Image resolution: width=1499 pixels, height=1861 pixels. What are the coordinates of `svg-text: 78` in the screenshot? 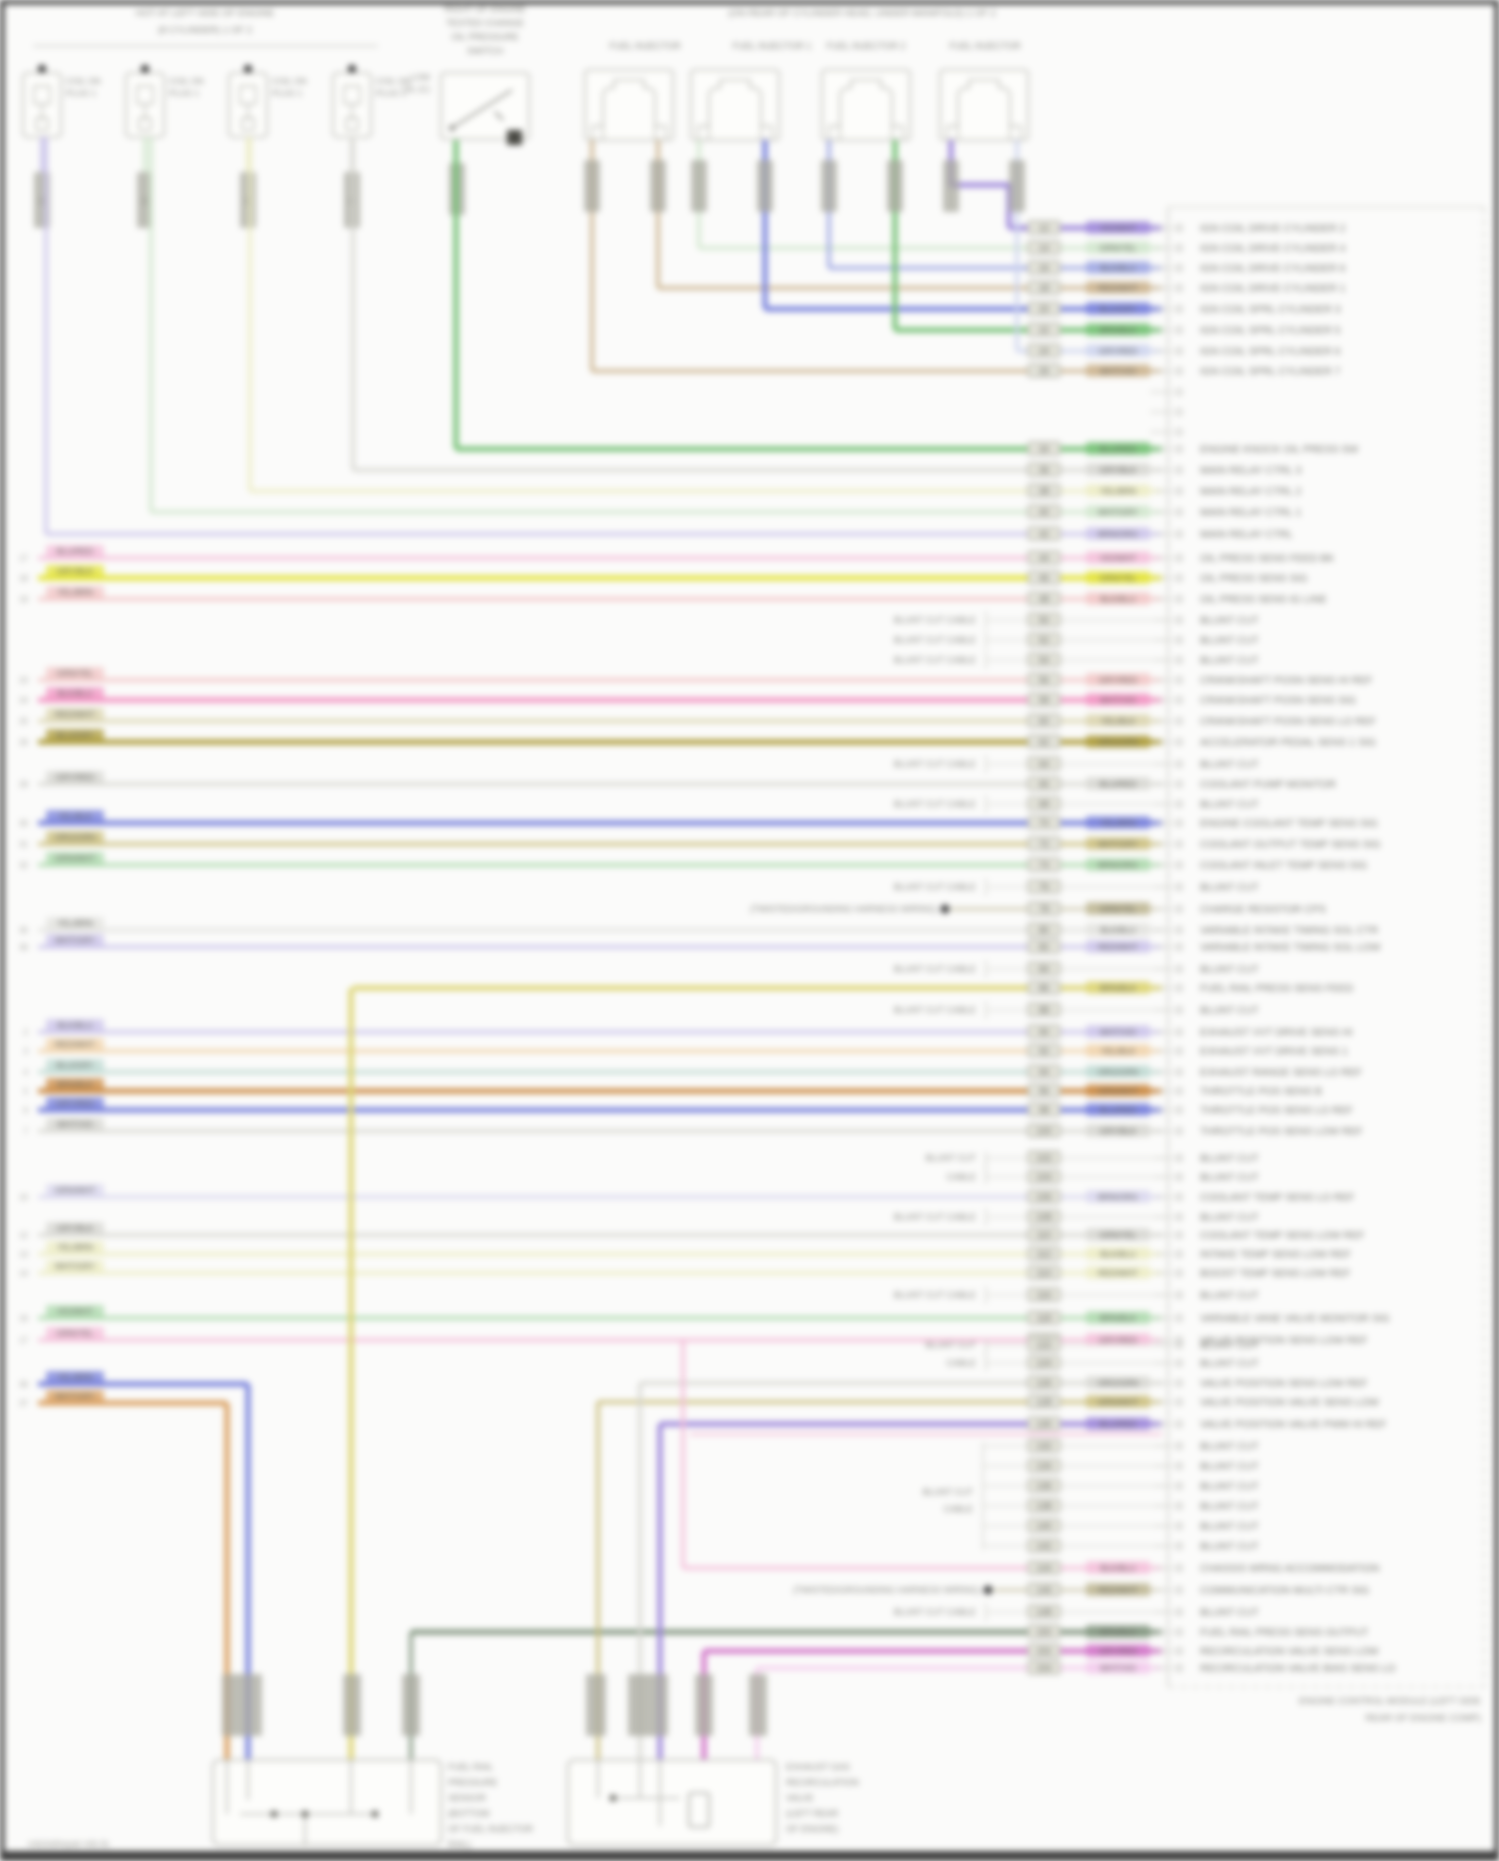 It's located at (1044, 909).